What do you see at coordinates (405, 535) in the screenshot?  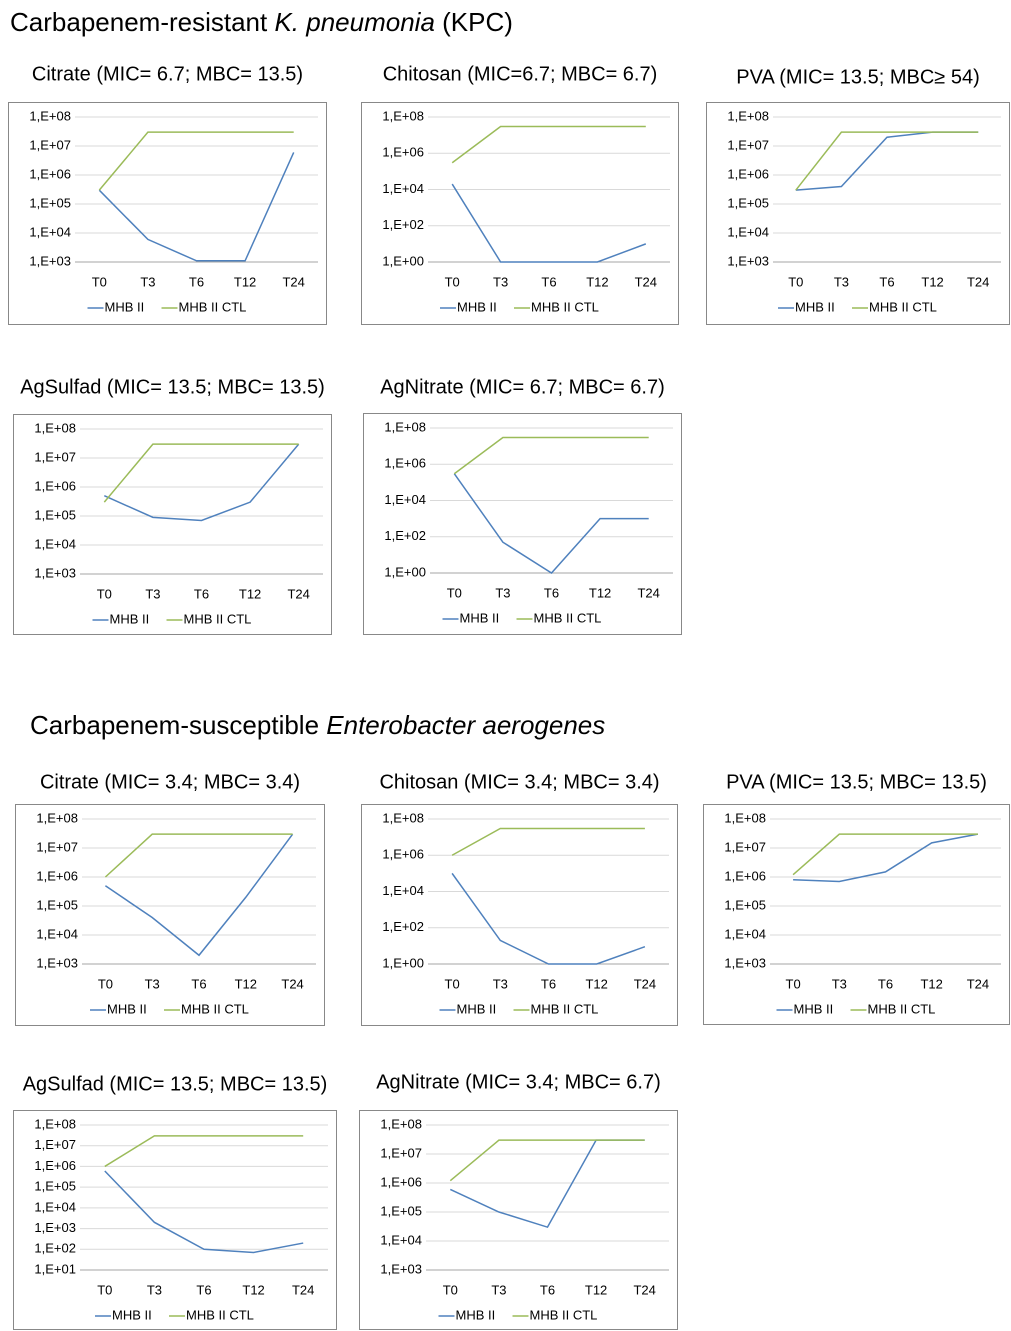 I see `y-tick-label: 1,E+02` at bounding box center [405, 535].